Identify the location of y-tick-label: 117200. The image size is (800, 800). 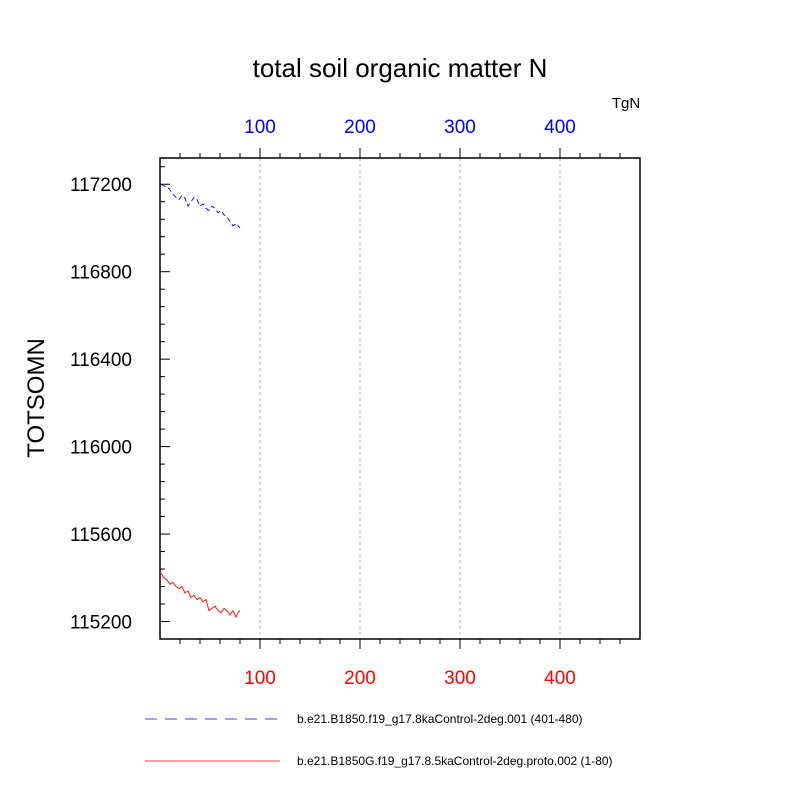
(101, 185).